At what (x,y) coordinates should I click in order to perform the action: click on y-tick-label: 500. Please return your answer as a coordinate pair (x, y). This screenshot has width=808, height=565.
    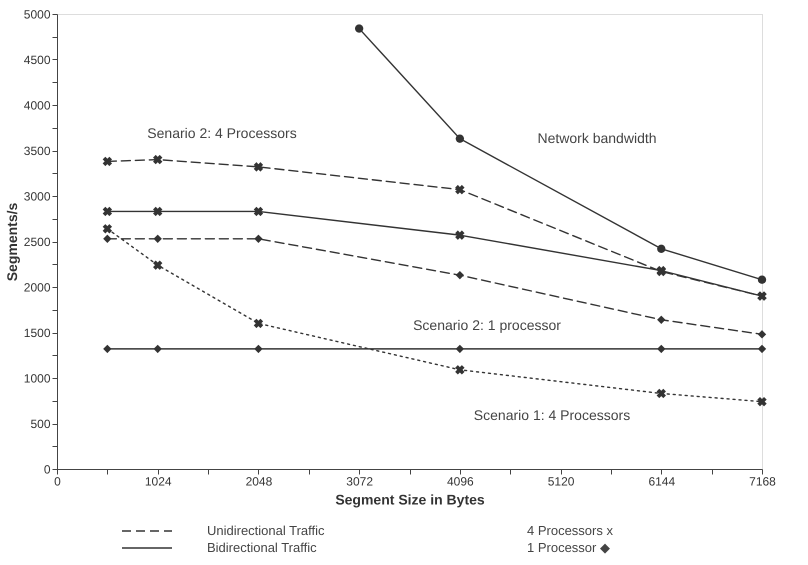
    Looking at the image, I should click on (40, 424).